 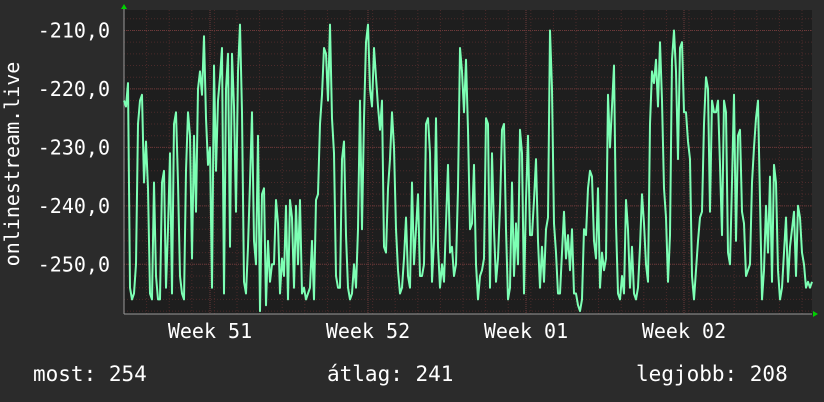 I want to click on y-tick-labels: -210,0 -220,0 -230,0 -240,0 -250,0, so click(x=74, y=147).